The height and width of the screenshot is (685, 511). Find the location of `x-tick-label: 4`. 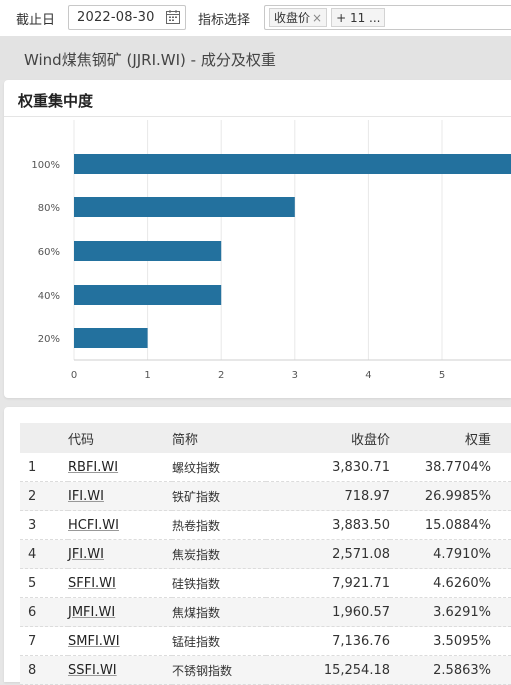

x-tick-label: 4 is located at coordinates (368, 375).